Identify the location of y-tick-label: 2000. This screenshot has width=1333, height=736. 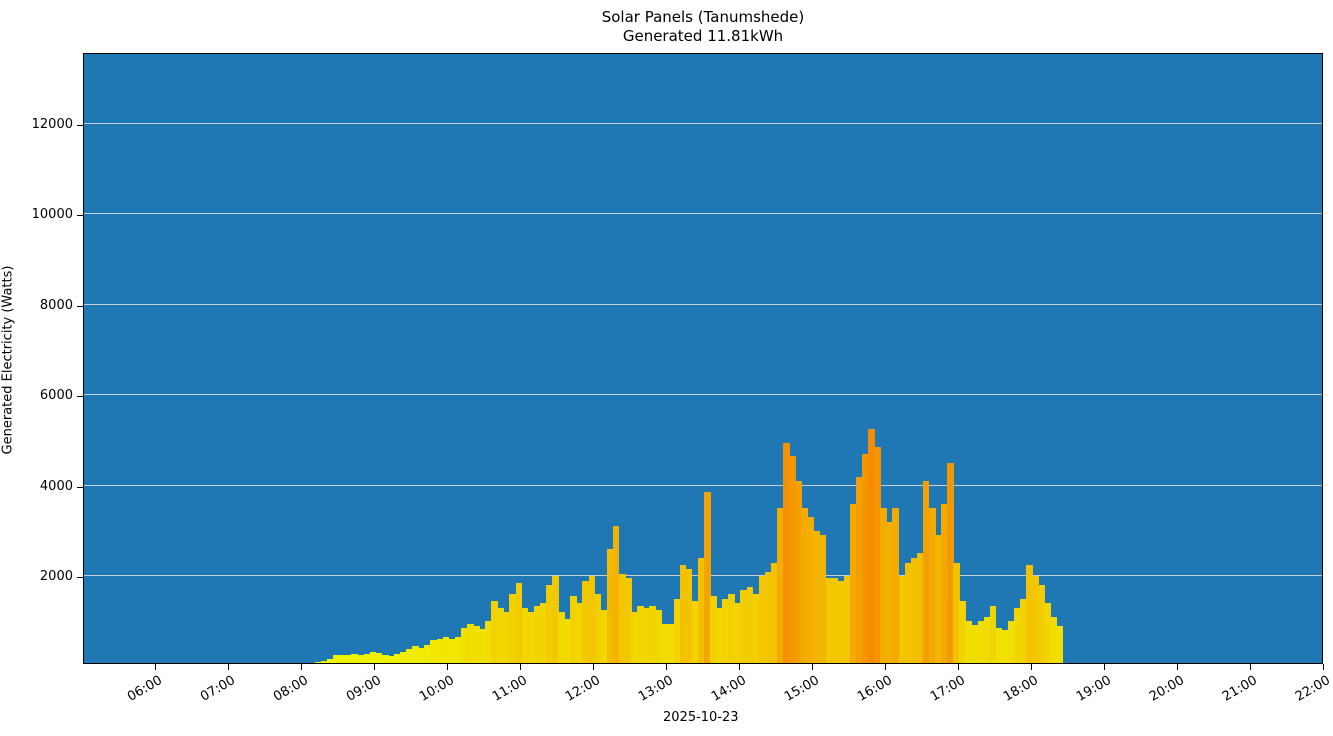
(56, 577).